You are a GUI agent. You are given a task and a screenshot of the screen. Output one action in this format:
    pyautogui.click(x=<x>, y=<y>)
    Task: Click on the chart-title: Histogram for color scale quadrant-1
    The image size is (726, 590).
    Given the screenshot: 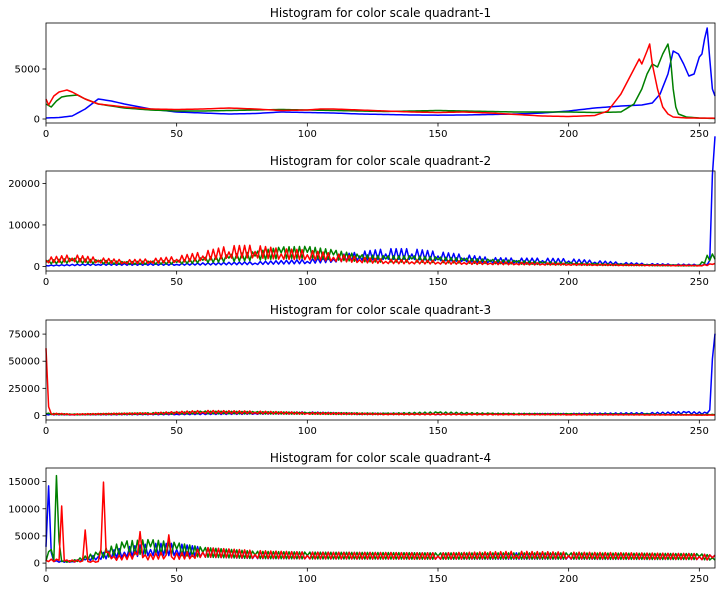 What is the action you would take?
    pyautogui.click(x=380, y=13)
    